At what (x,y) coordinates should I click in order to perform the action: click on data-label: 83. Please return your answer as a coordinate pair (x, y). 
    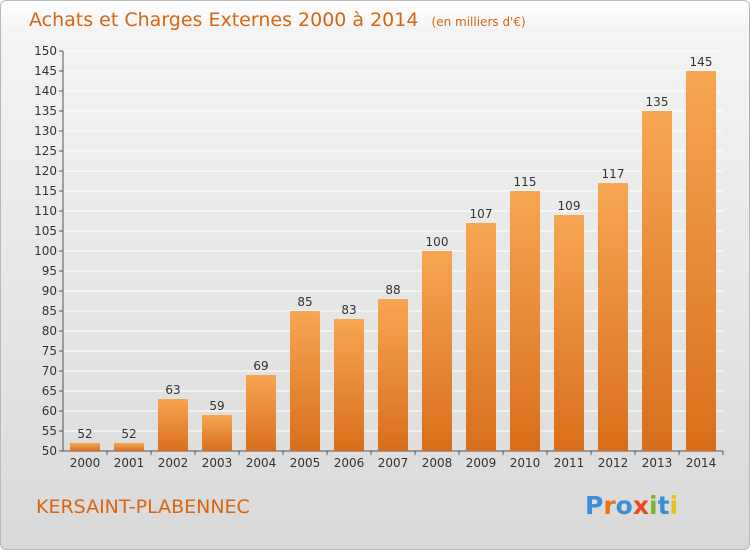
    Looking at the image, I should click on (348, 310).